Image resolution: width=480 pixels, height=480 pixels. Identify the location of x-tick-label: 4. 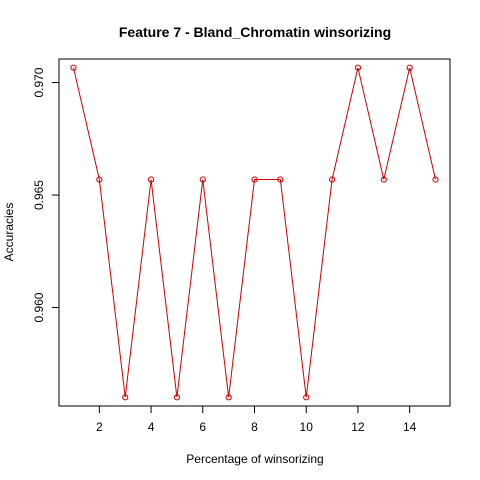
(151, 427).